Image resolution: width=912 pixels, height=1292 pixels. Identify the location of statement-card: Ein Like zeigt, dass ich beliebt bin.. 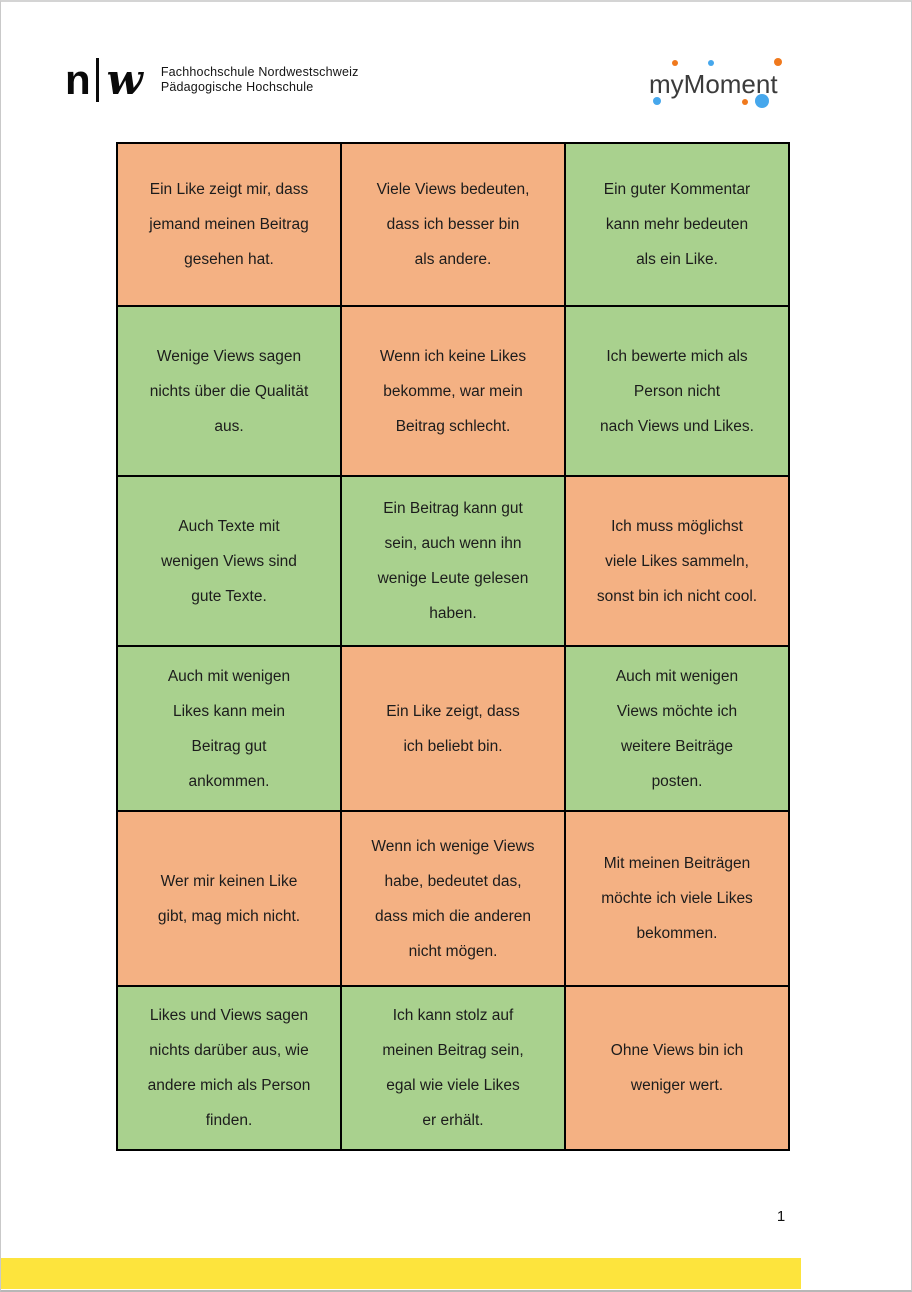
(453, 728).